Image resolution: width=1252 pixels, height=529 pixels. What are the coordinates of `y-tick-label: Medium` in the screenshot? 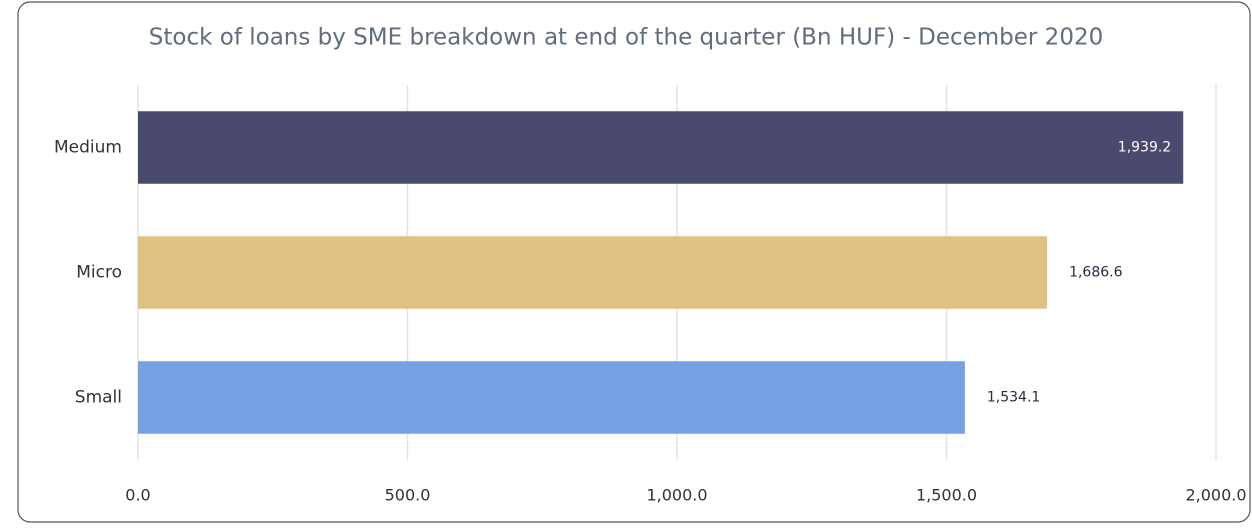 It's located at (88, 148).